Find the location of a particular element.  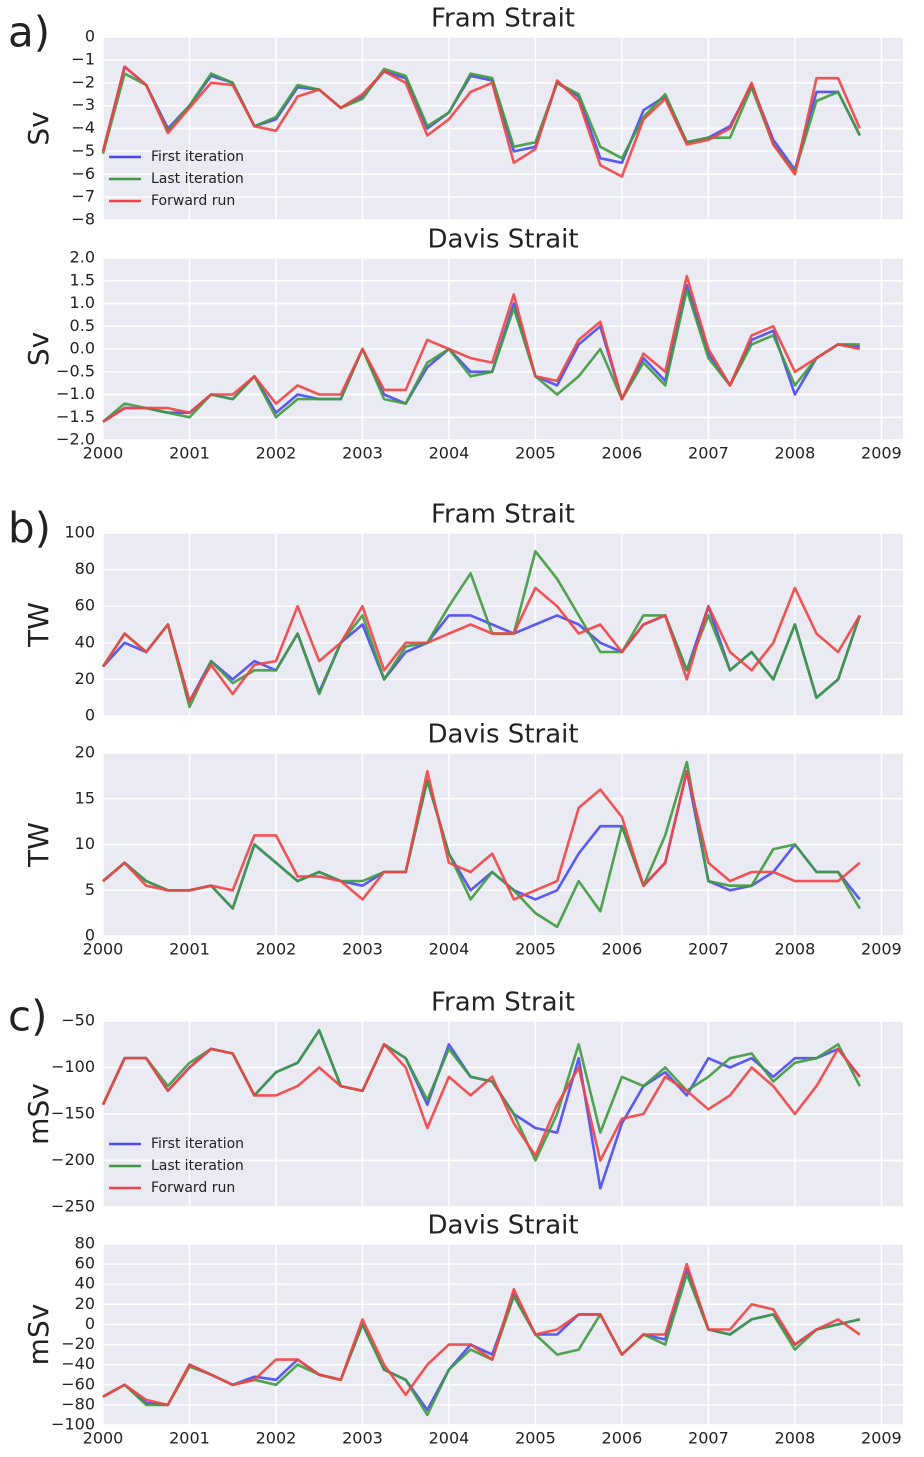

y-tick-label: −4 is located at coordinates (83, 127).